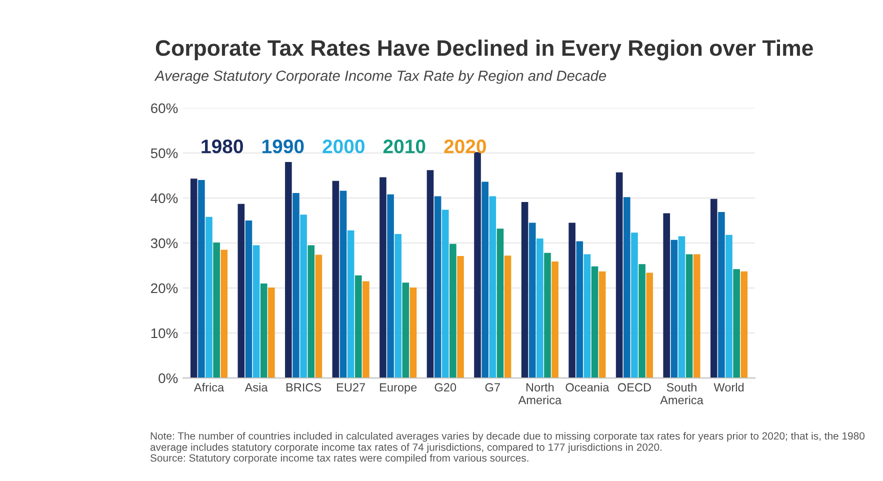  I want to click on x-tick-label: Africa, so click(209, 387).